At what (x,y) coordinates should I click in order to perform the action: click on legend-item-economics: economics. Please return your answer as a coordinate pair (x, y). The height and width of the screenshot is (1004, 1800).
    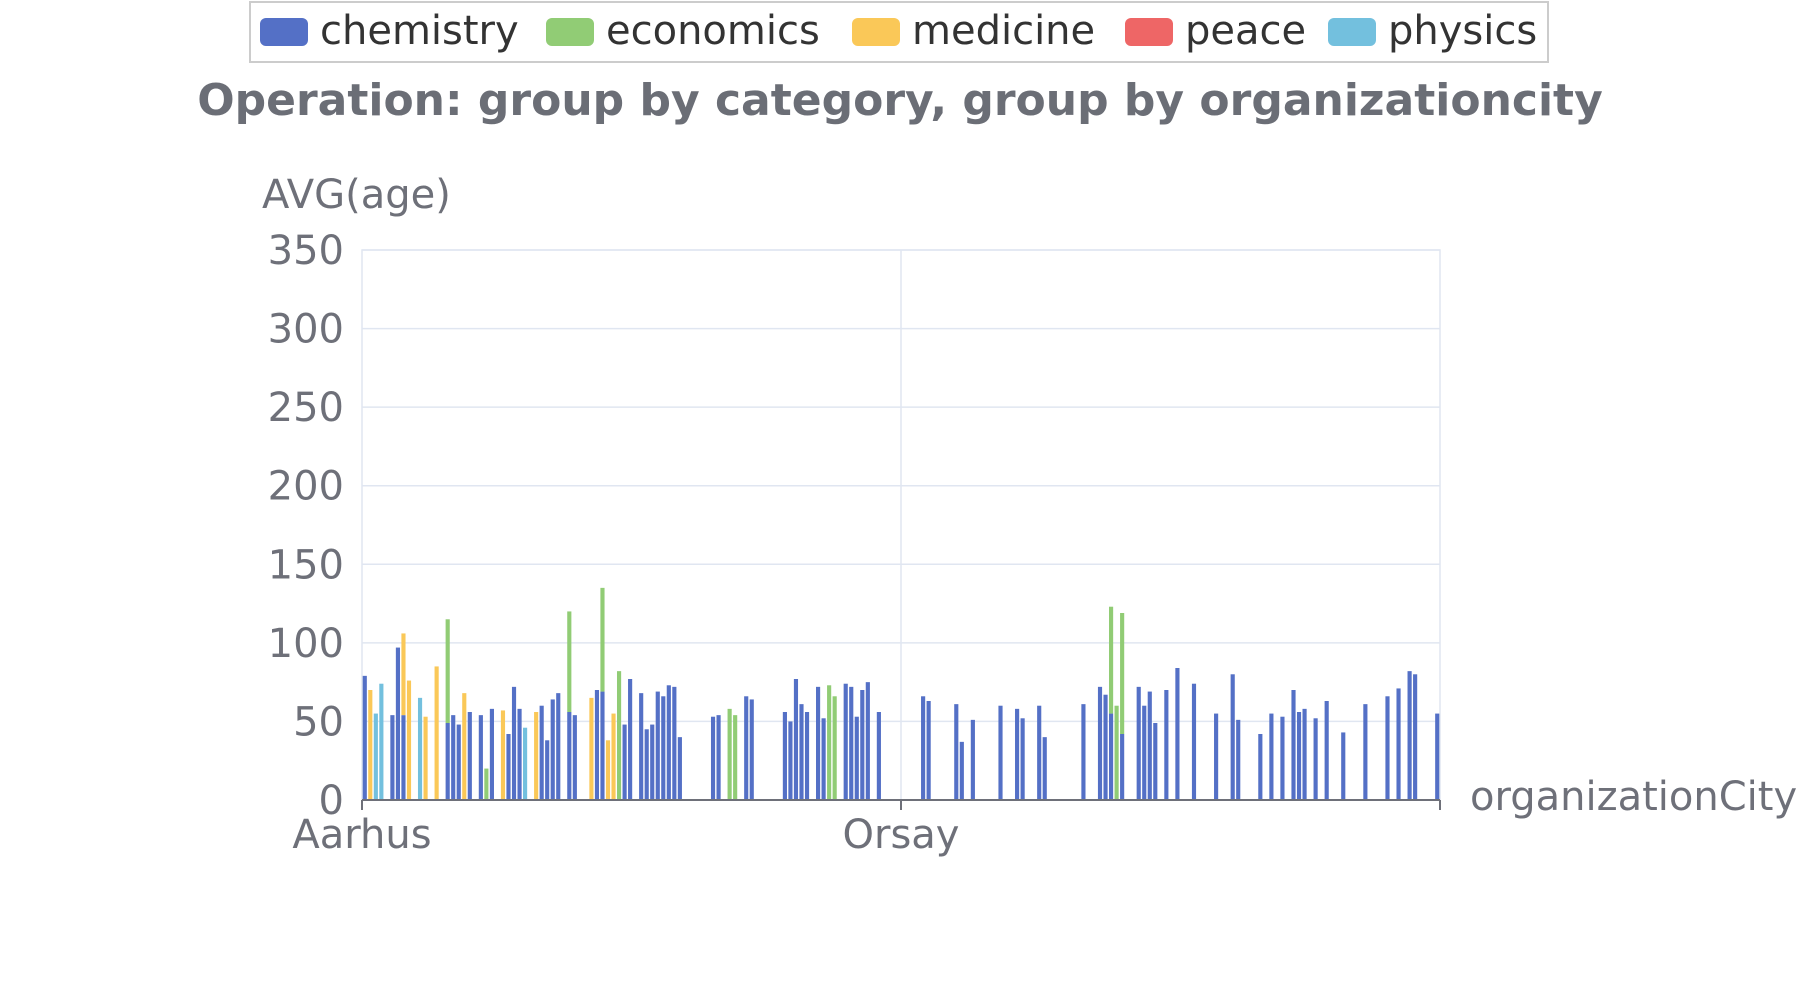
    Looking at the image, I should click on (683, 31).